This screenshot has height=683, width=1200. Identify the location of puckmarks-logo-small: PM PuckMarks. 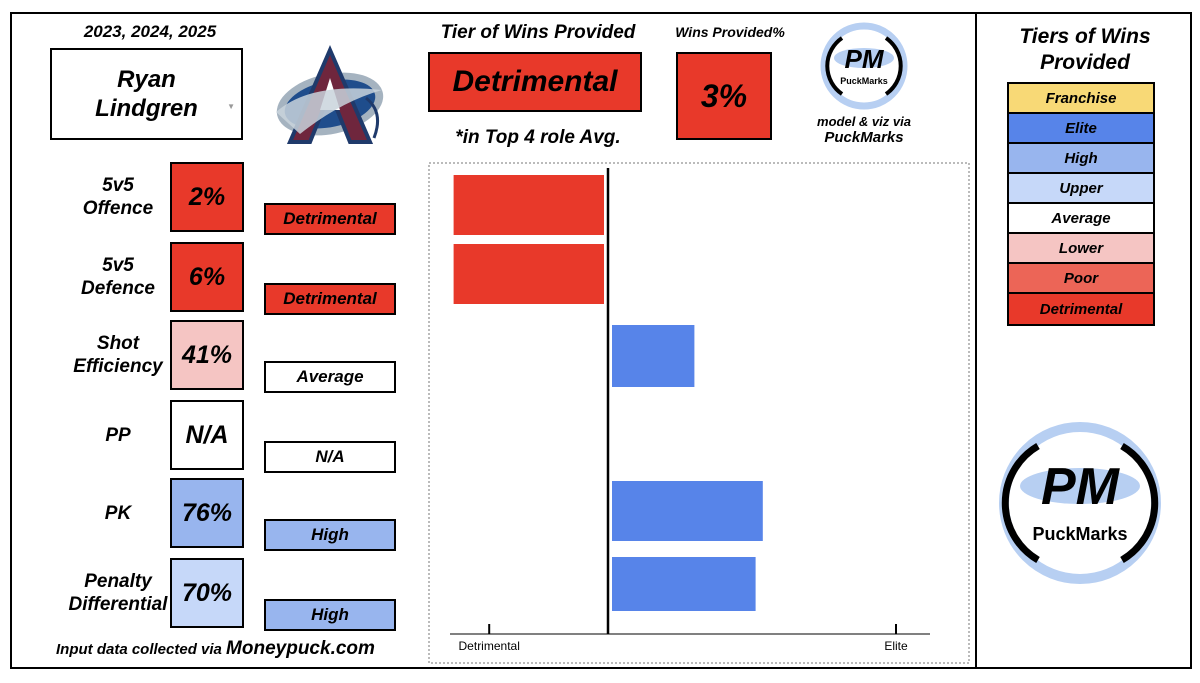
(864, 66).